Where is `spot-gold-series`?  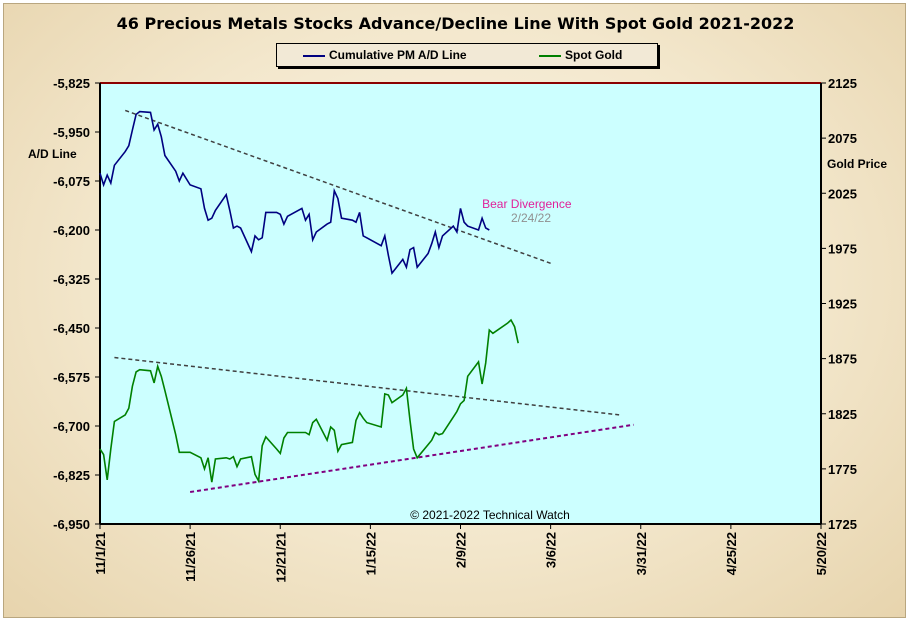 spot-gold-series is located at coordinates (309, 401).